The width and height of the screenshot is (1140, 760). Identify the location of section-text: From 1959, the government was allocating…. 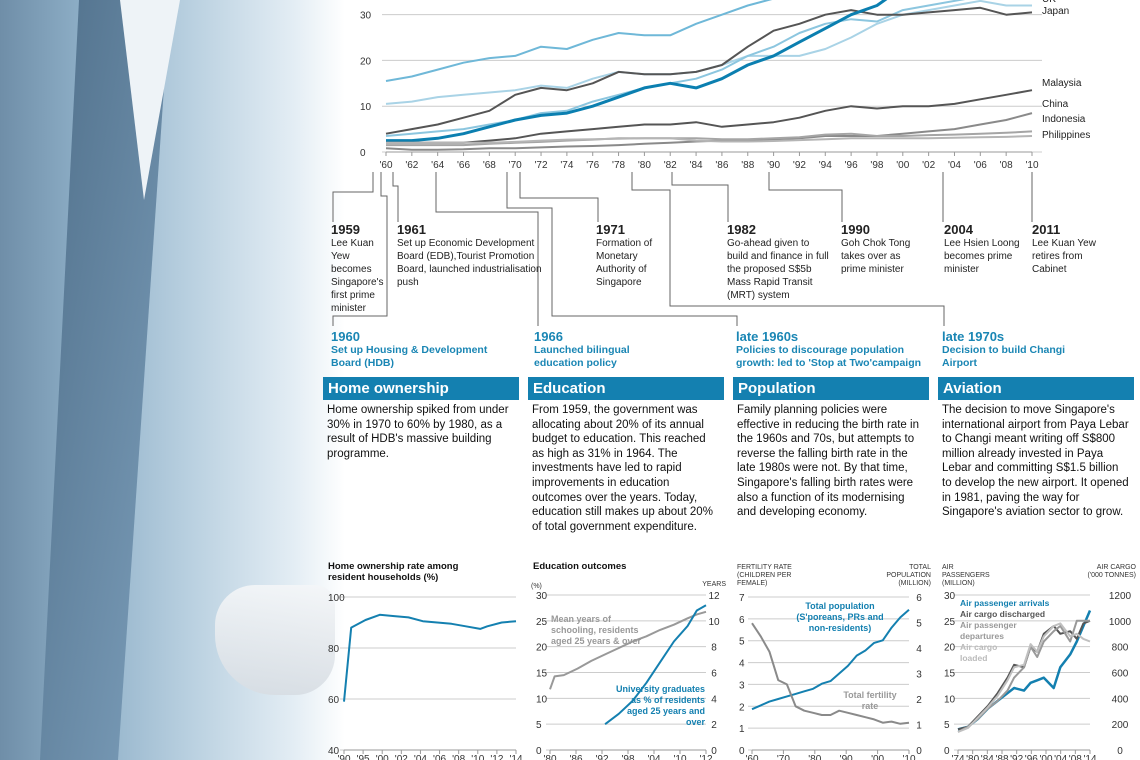
(622, 468).